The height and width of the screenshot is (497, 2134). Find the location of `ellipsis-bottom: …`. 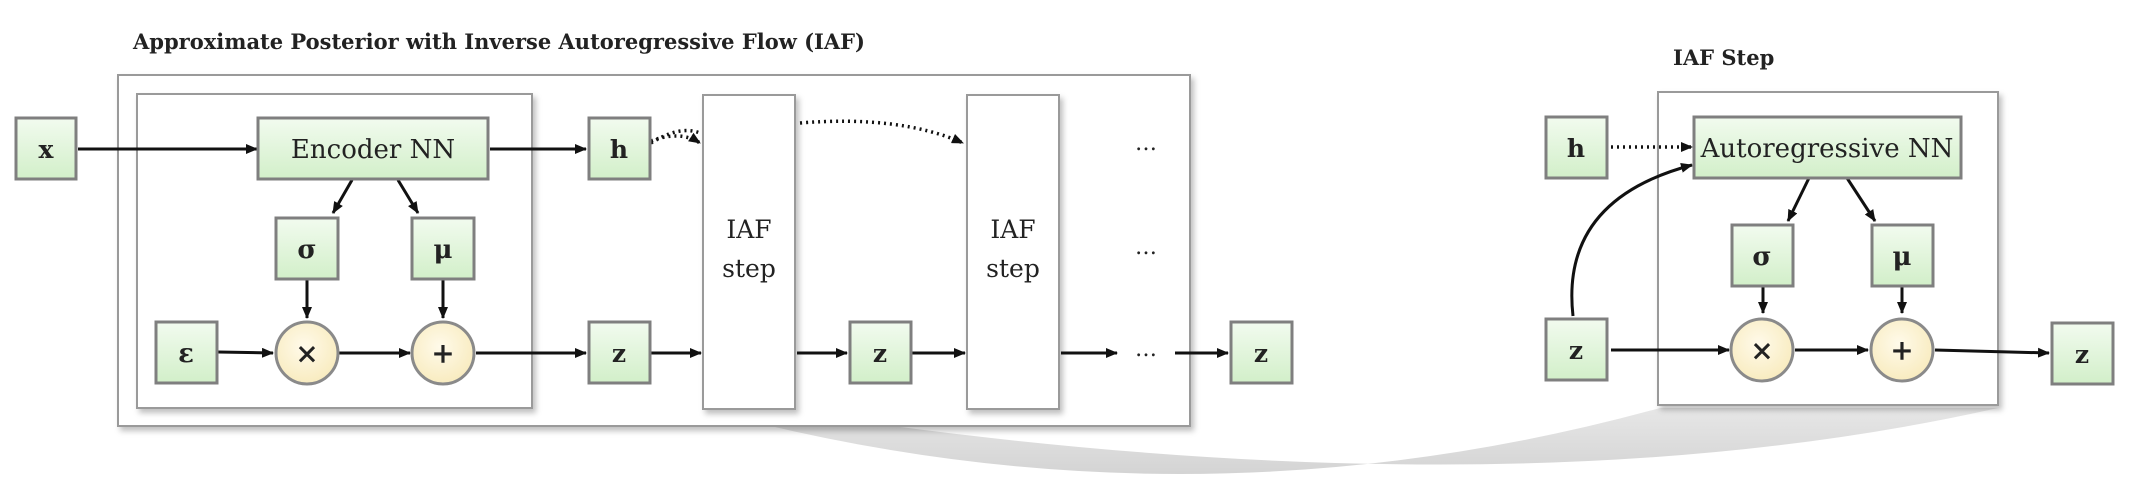

ellipsis-bottom: … is located at coordinates (1146, 349).